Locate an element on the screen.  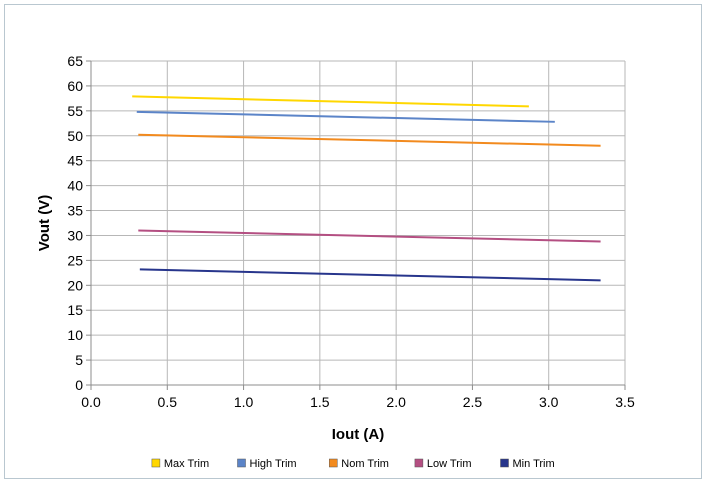
series-line-max-trim is located at coordinates (330, 101).